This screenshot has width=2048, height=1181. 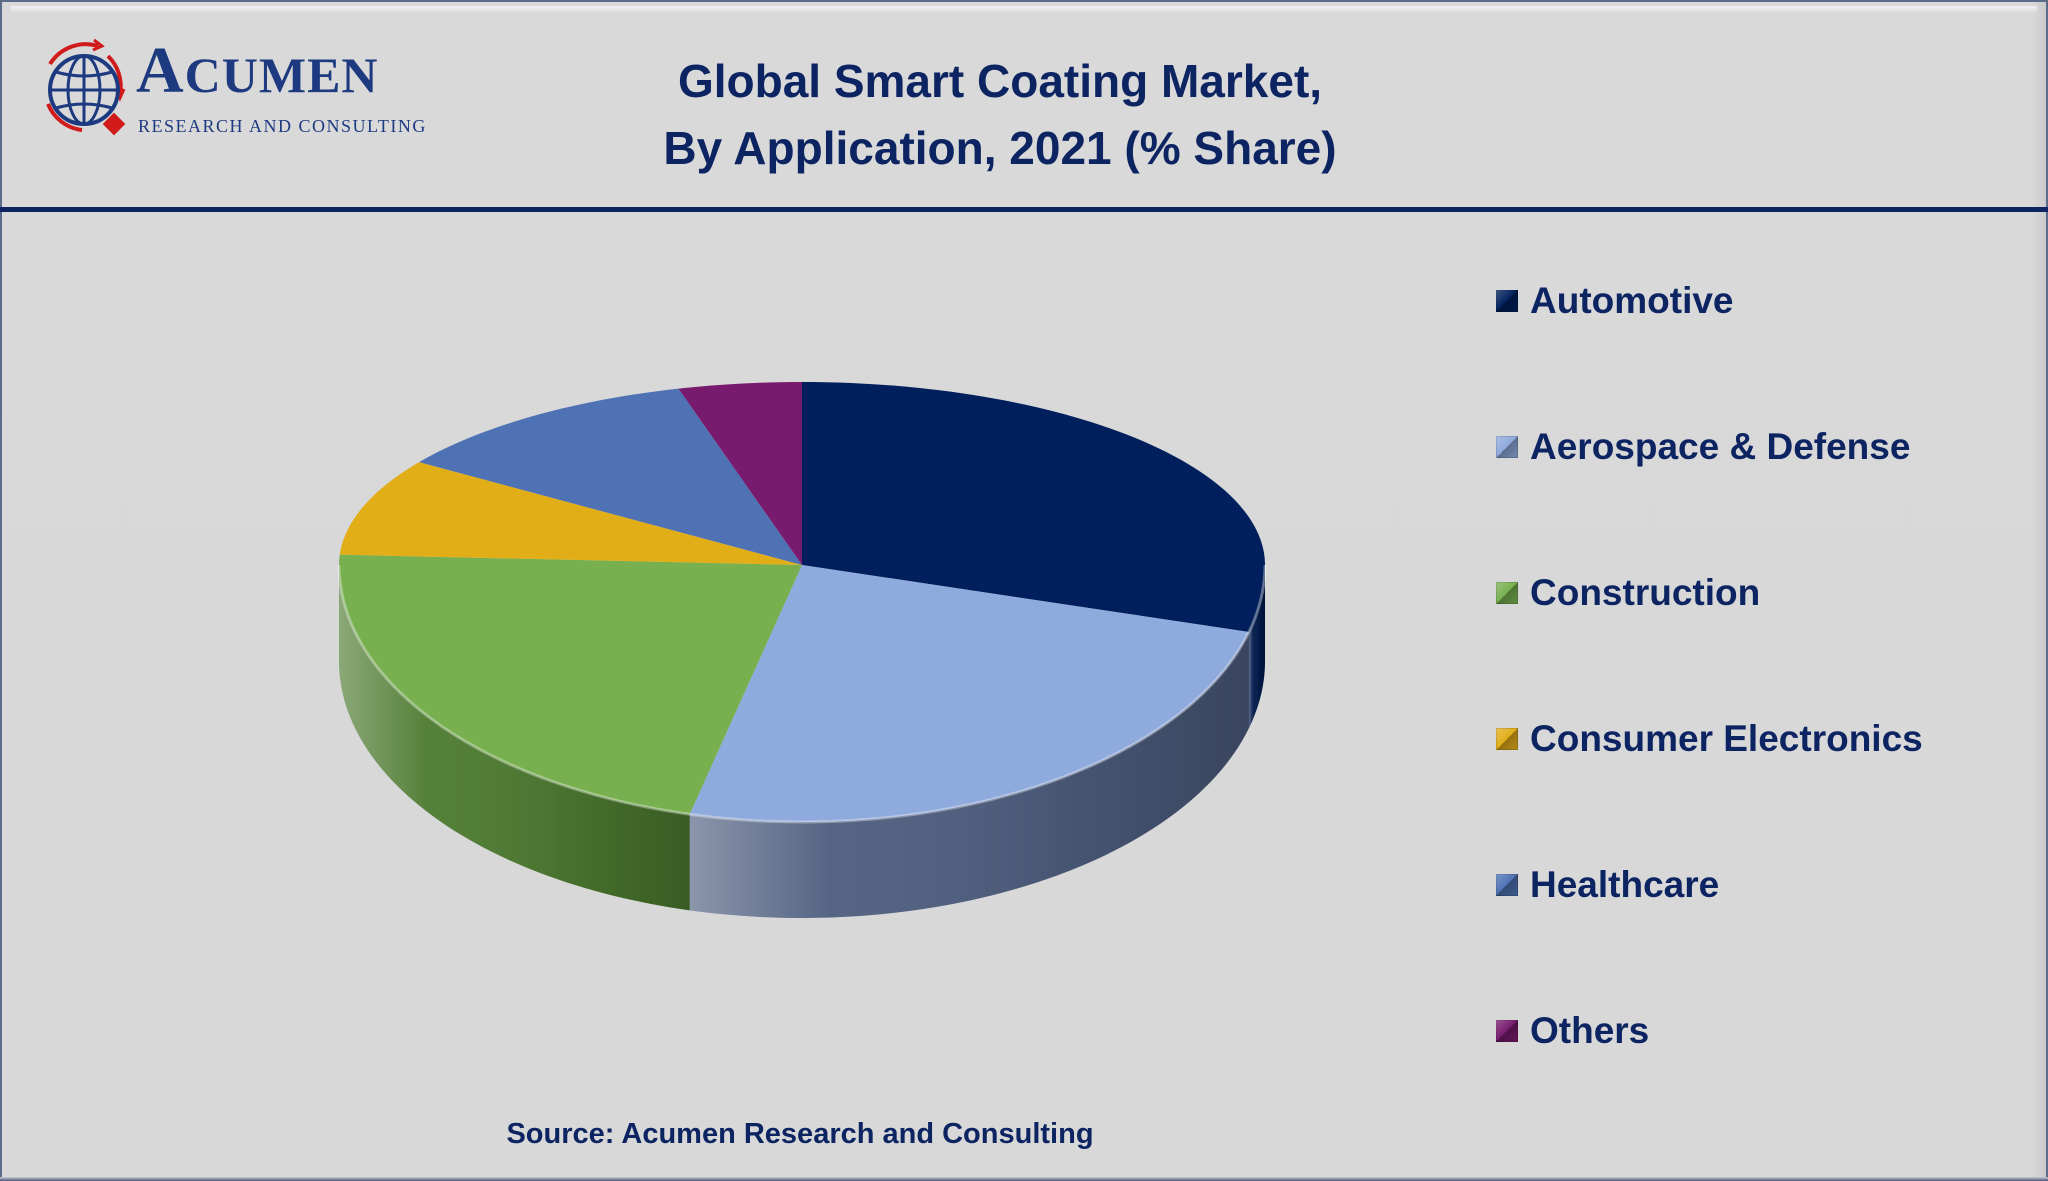 What do you see at coordinates (1507, 739) in the screenshot?
I see `legend-swatch-consumer-electronics` at bounding box center [1507, 739].